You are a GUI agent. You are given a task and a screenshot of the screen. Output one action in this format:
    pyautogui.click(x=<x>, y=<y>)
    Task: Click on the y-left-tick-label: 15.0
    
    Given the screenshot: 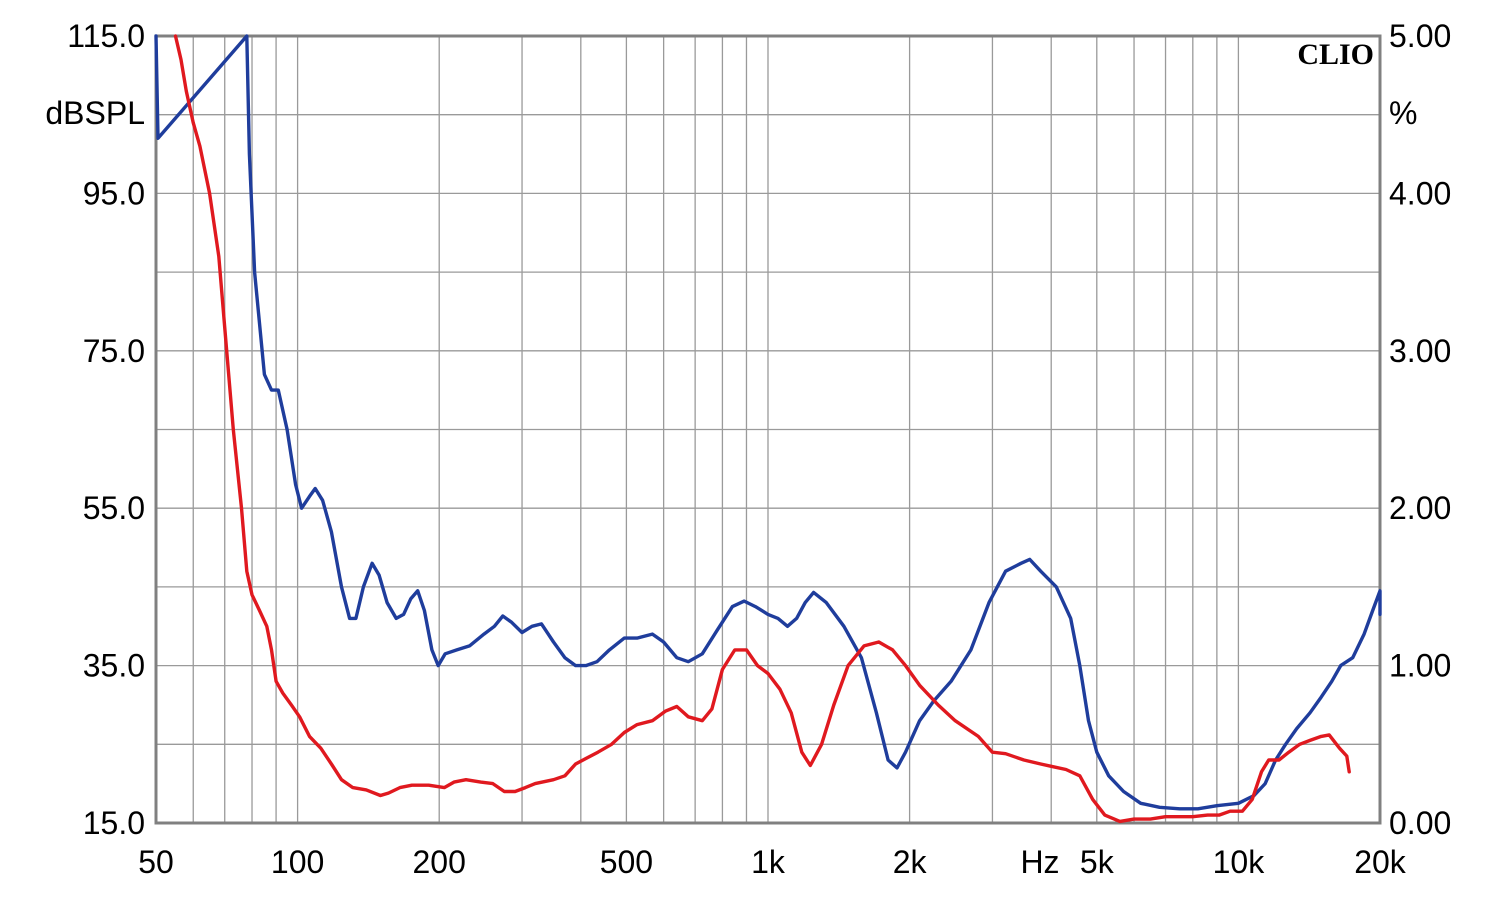 What is the action you would take?
    pyautogui.click(x=114, y=823)
    